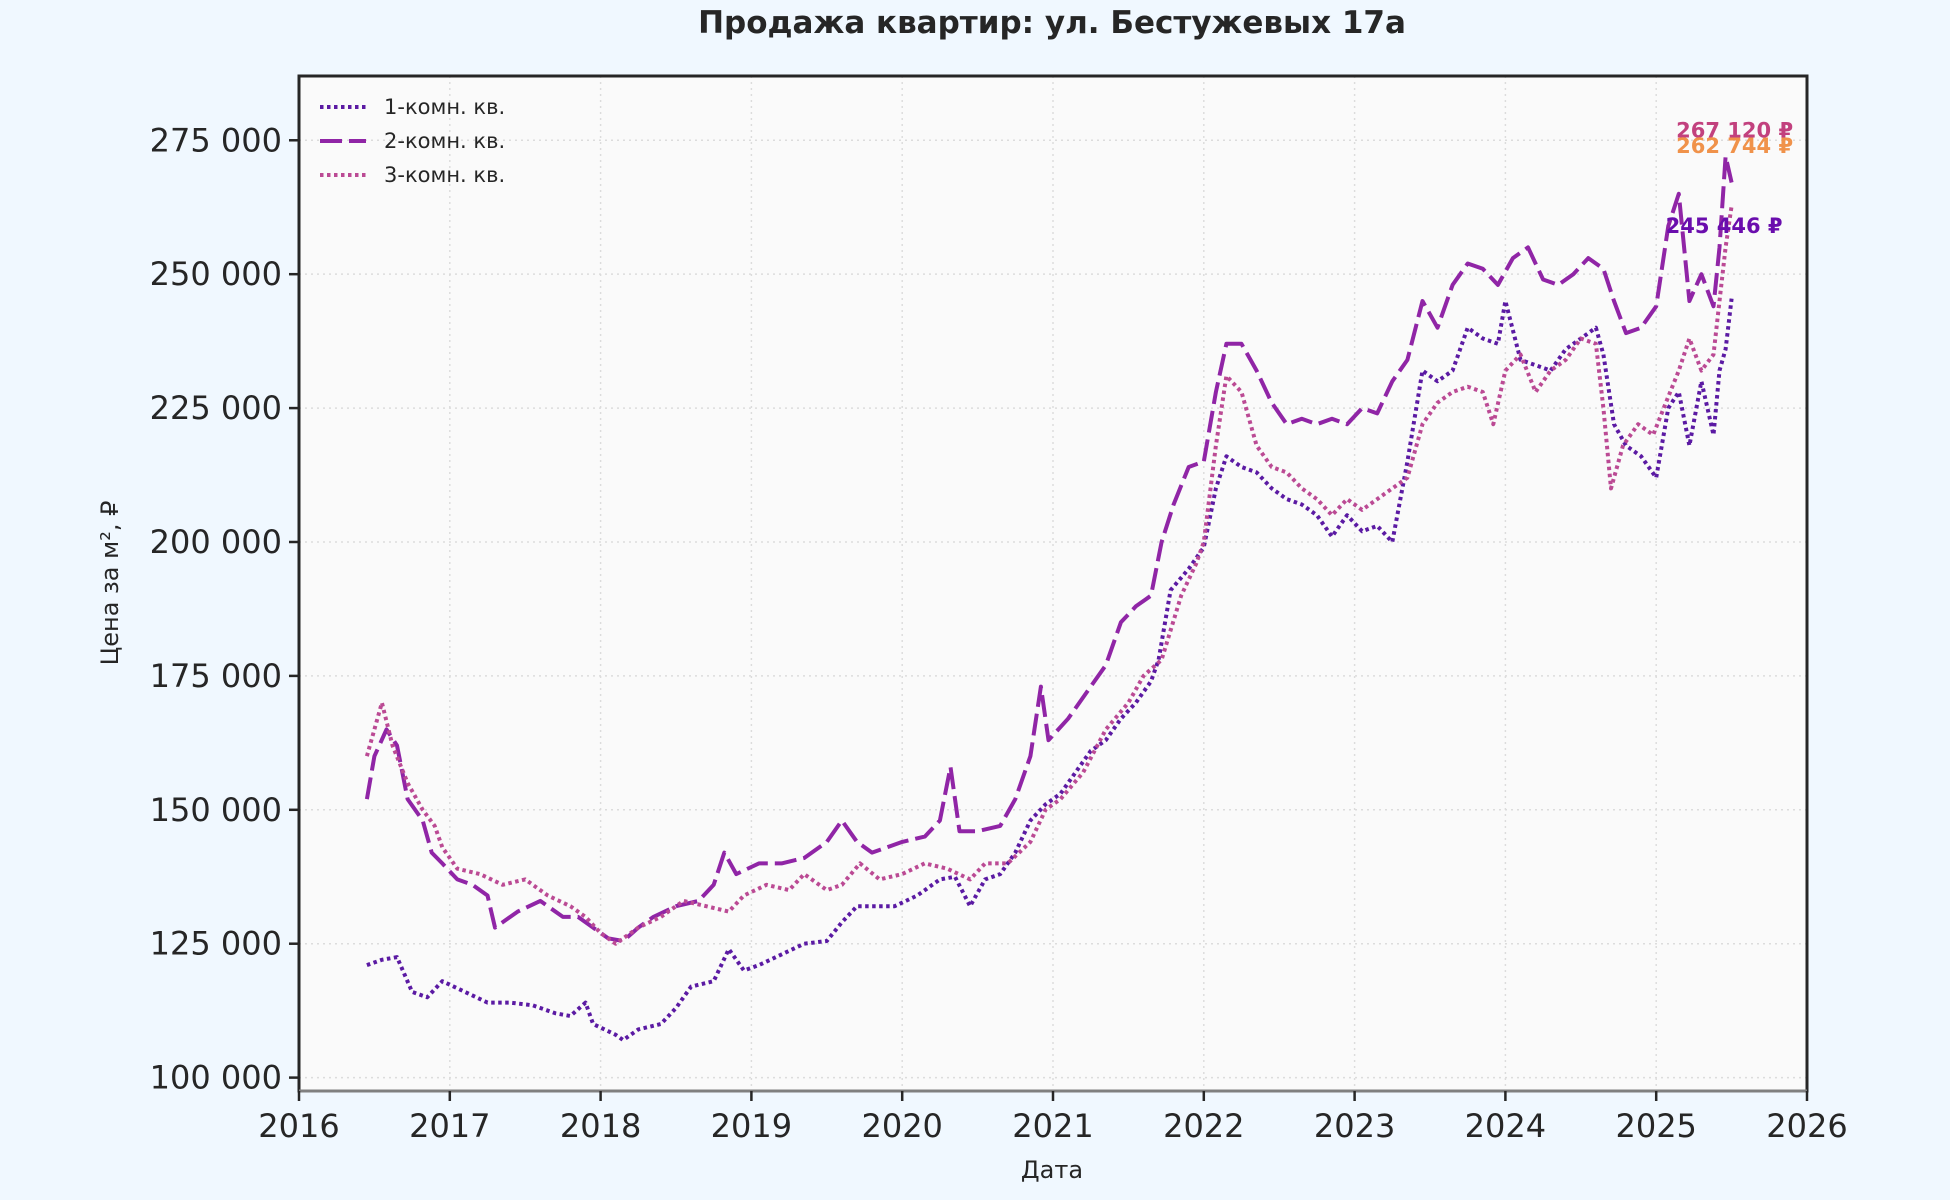 This screenshot has width=1950, height=1200. What do you see at coordinates (298, 1126) in the screenshot?
I see `x-tick-label: 2016` at bounding box center [298, 1126].